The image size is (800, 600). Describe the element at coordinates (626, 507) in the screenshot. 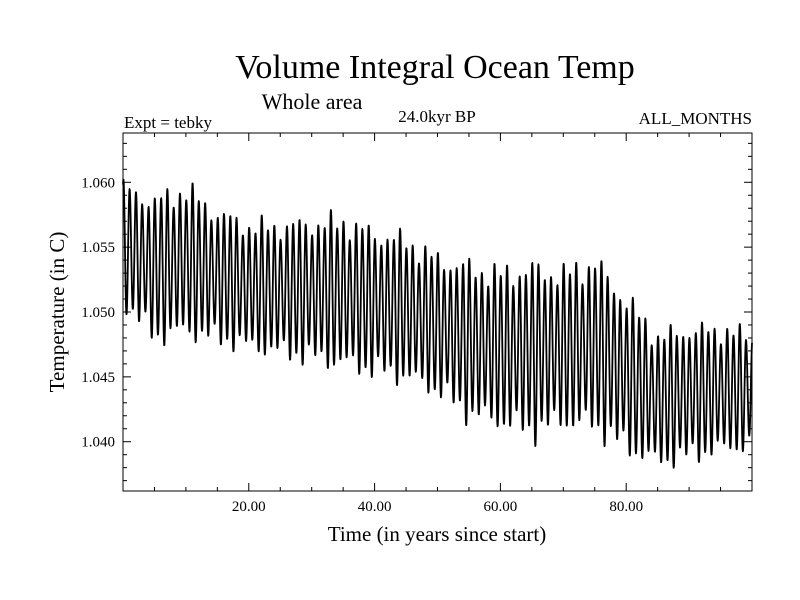

I see `x-tick-label: 80.00` at that location.